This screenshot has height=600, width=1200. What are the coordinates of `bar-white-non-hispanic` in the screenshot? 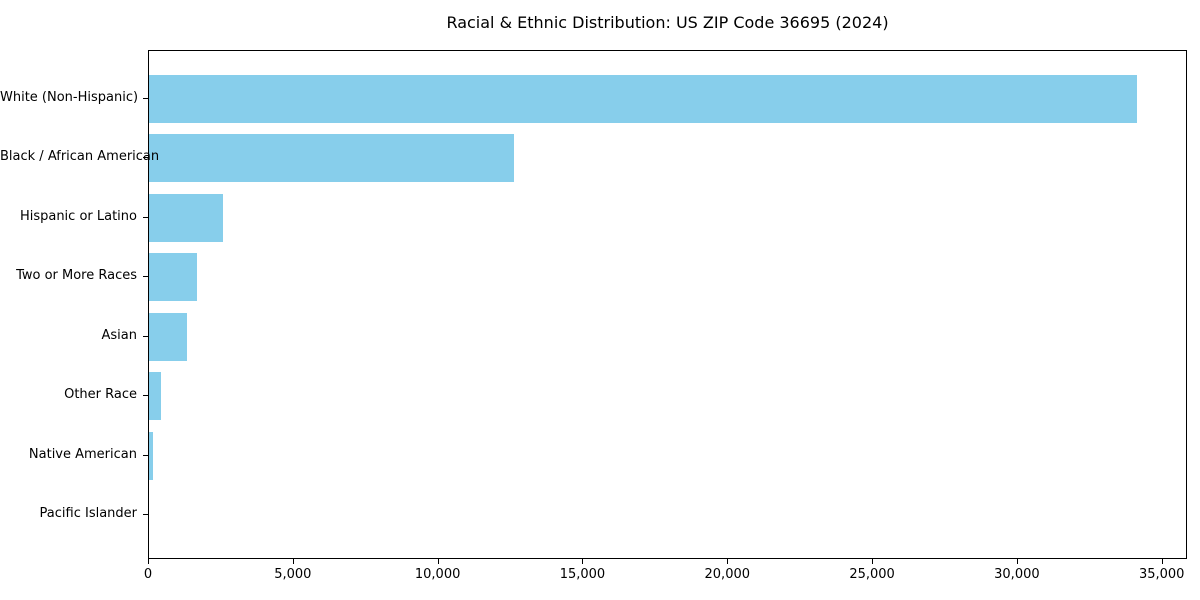 It's located at (643, 98).